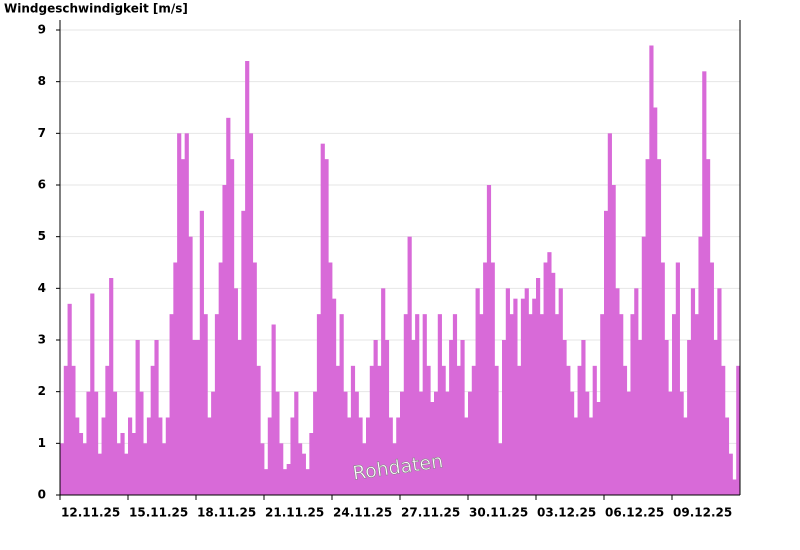  Describe the element at coordinates (498, 513) in the screenshot. I see `x-tick-label: 30.11.25` at that location.